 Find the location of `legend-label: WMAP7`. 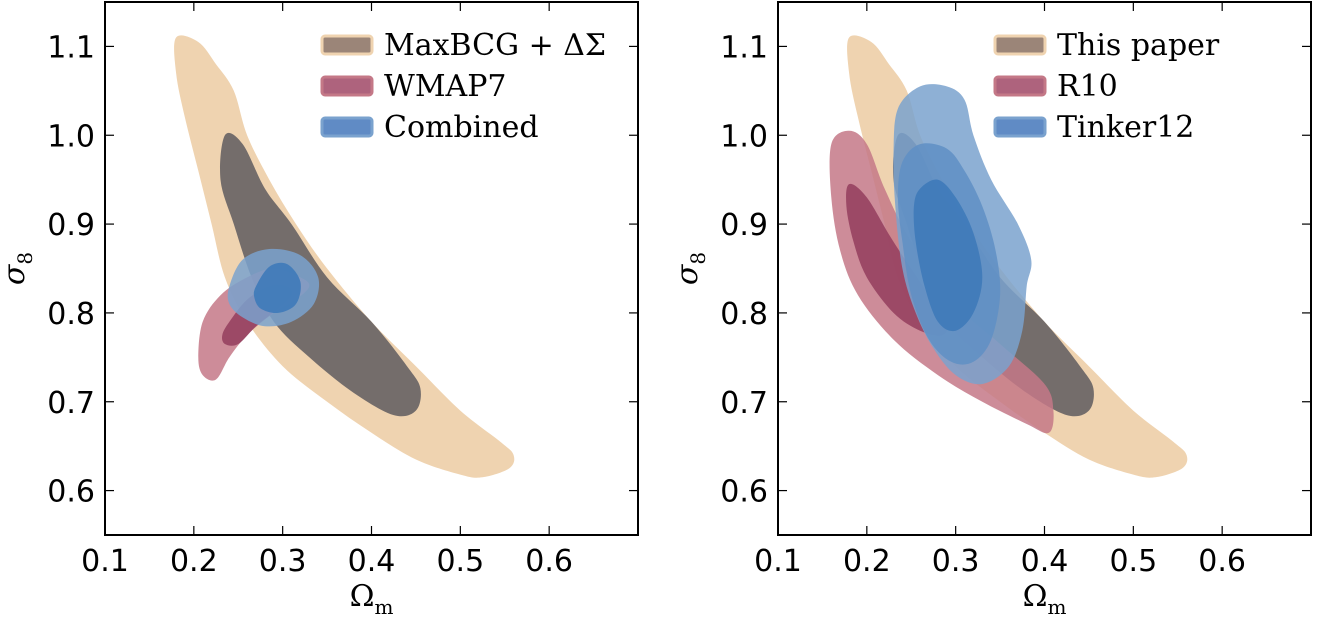

legend-label: WMAP7 is located at coordinates (445, 86).